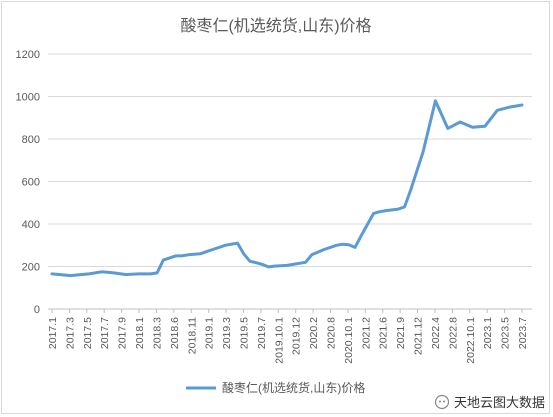 This screenshot has width=553, height=417. What do you see at coordinates (314, 333) in the screenshot?
I see `x-tick-label: 2020.2` at bounding box center [314, 333].